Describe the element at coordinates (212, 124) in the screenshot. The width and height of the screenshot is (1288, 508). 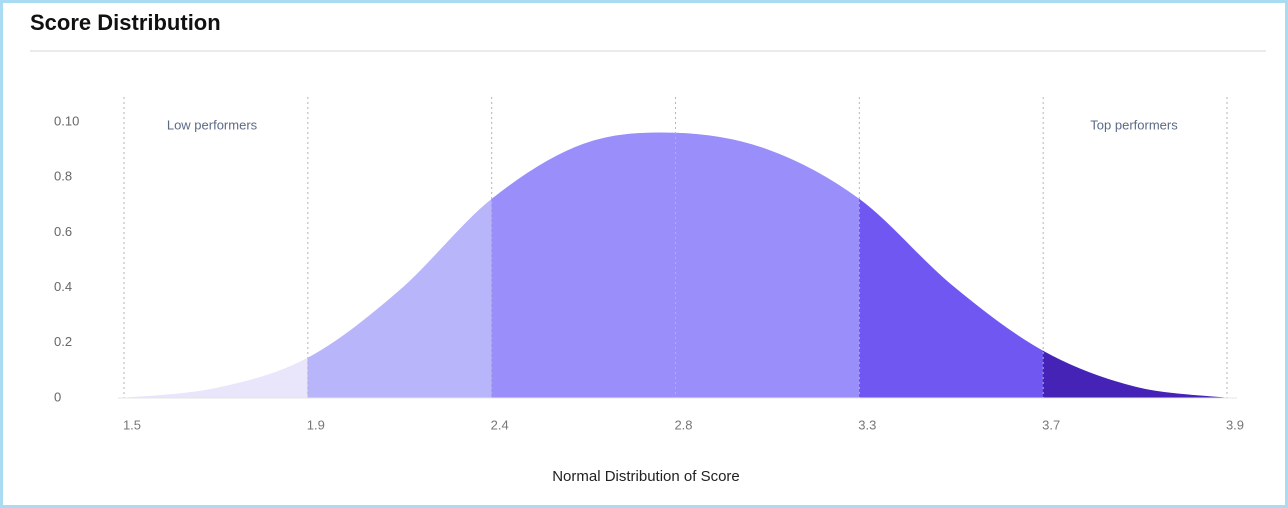
I see `annotation: Low performers` at that location.